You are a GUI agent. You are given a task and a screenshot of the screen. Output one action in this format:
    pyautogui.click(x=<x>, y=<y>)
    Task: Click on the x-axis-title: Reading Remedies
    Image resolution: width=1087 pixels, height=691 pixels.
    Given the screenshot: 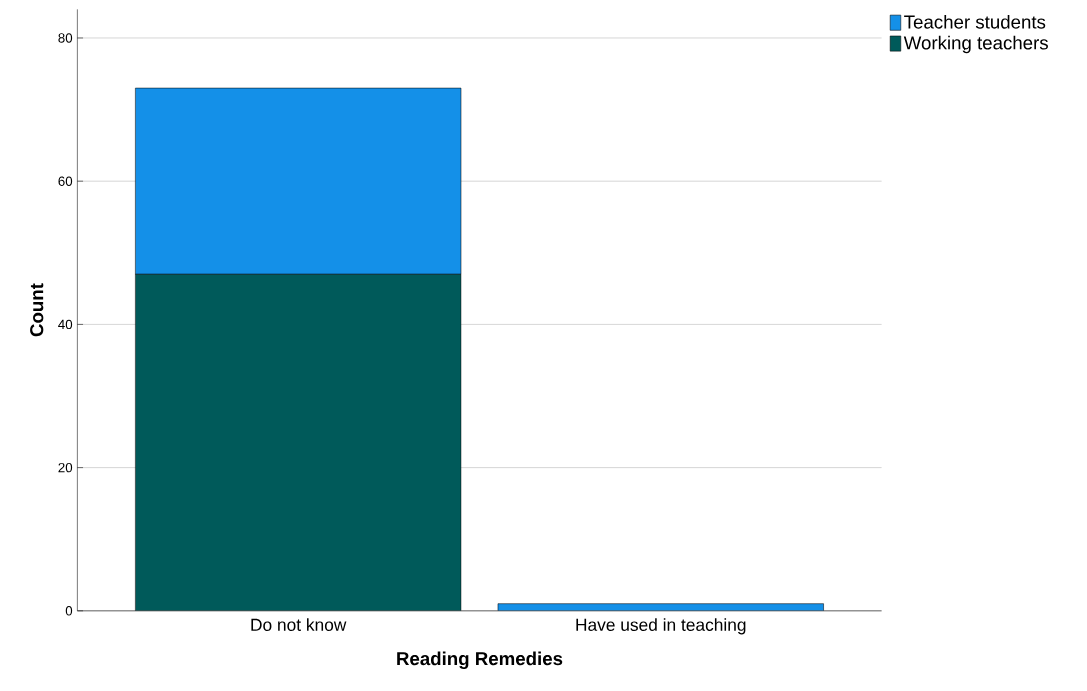 What is the action you would take?
    pyautogui.click(x=480, y=660)
    